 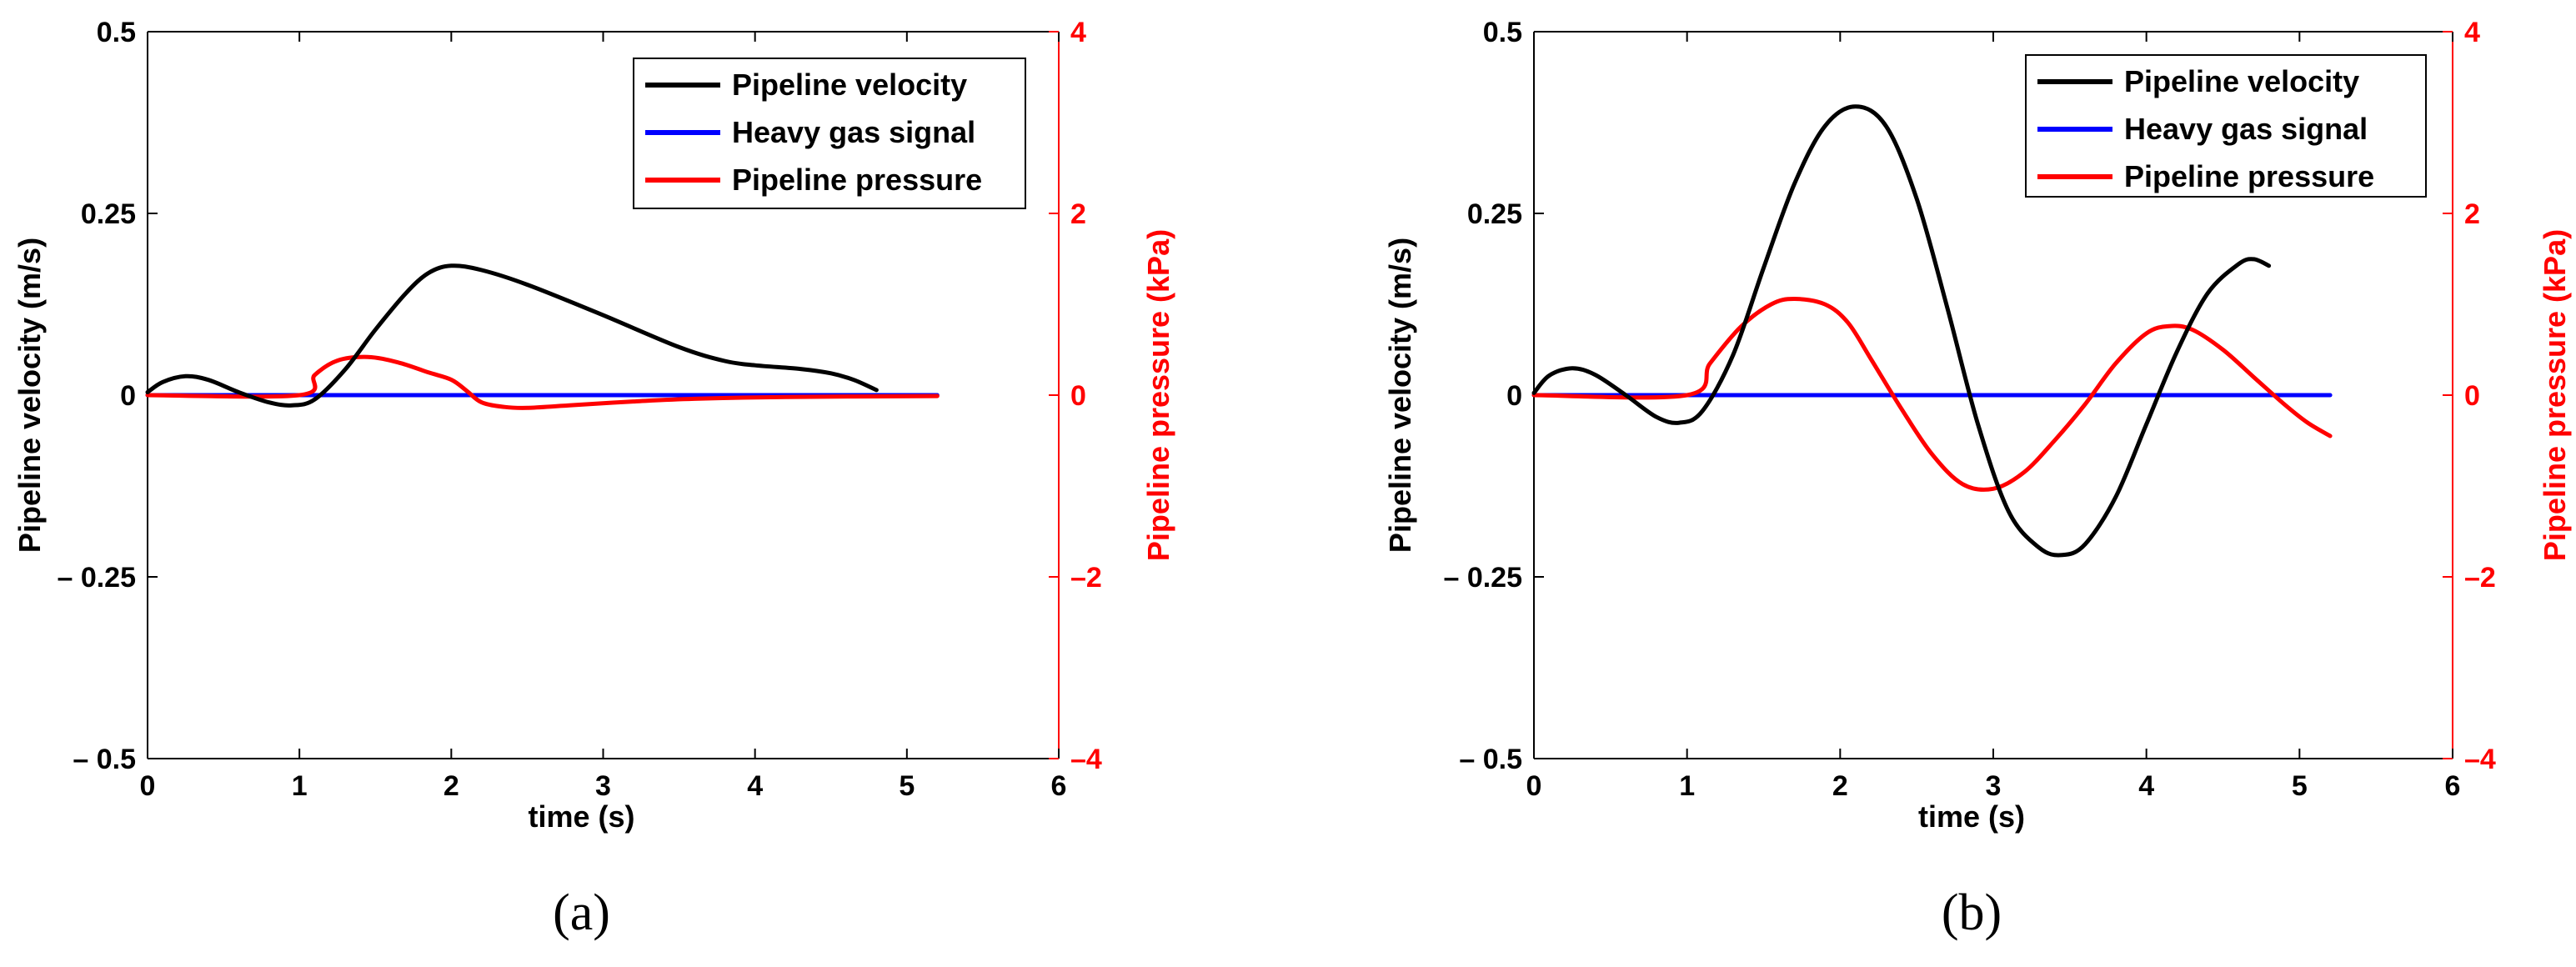 I want to click on legend-box, so click(x=2226, y=126).